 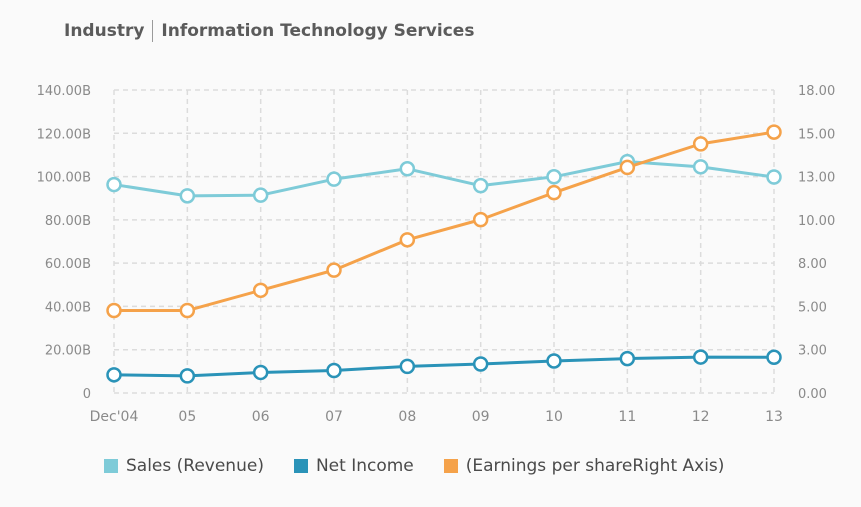 What do you see at coordinates (334, 417) in the screenshot?
I see `x-tick-label: 07` at bounding box center [334, 417].